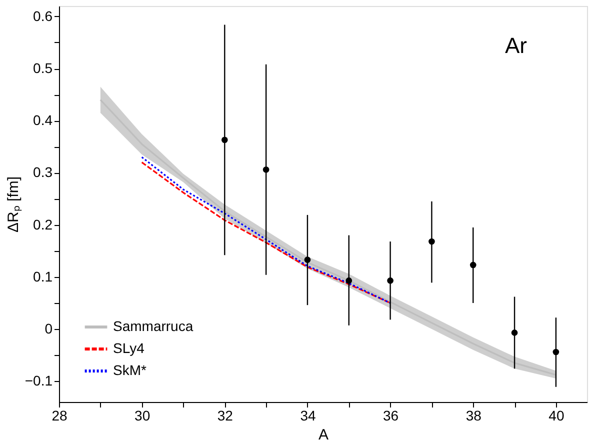 The height and width of the screenshot is (446, 595). What do you see at coordinates (38, 380) in the screenshot?
I see `y-tick-label: −0.1` at bounding box center [38, 380].